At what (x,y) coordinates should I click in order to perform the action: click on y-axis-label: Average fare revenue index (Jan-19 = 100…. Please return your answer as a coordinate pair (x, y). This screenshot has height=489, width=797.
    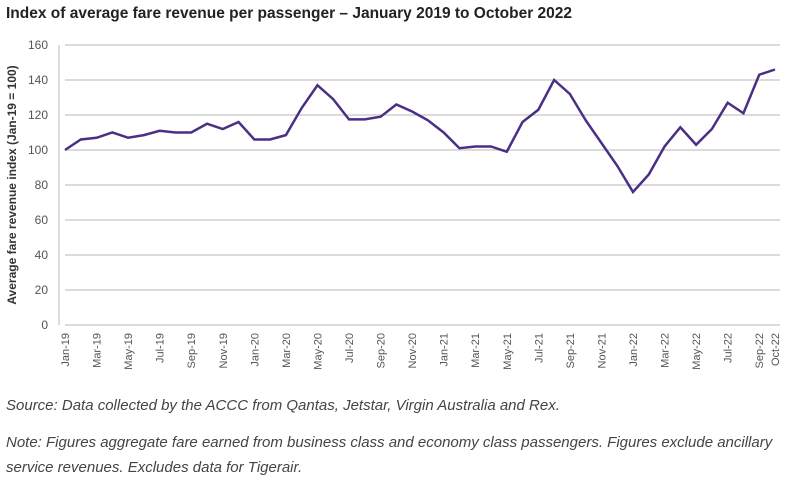
    Looking at the image, I should click on (12, 184).